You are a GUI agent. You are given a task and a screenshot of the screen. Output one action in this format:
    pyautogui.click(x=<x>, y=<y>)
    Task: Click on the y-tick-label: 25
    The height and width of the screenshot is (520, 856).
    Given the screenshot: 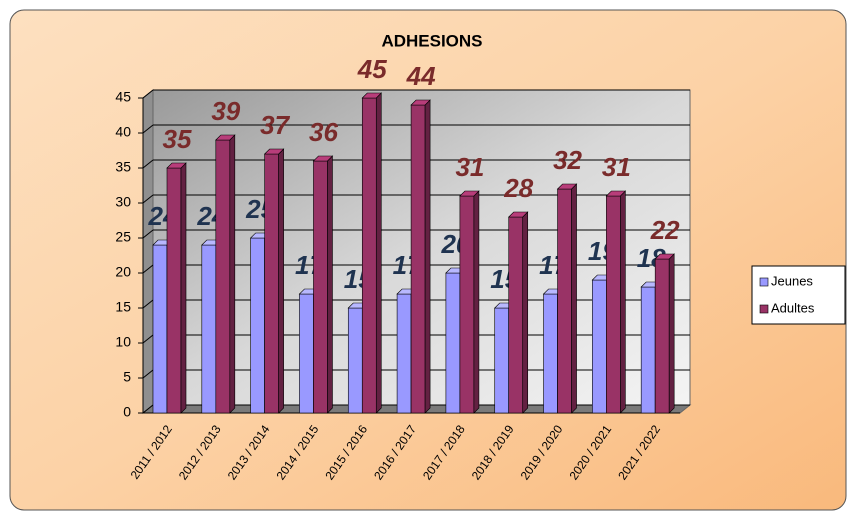 What is the action you would take?
    pyautogui.click(x=123, y=237)
    